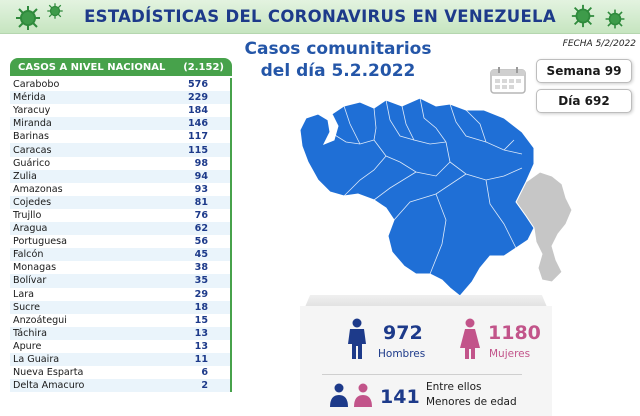  I want to click on state-name: Caracas, so click(32, 150).